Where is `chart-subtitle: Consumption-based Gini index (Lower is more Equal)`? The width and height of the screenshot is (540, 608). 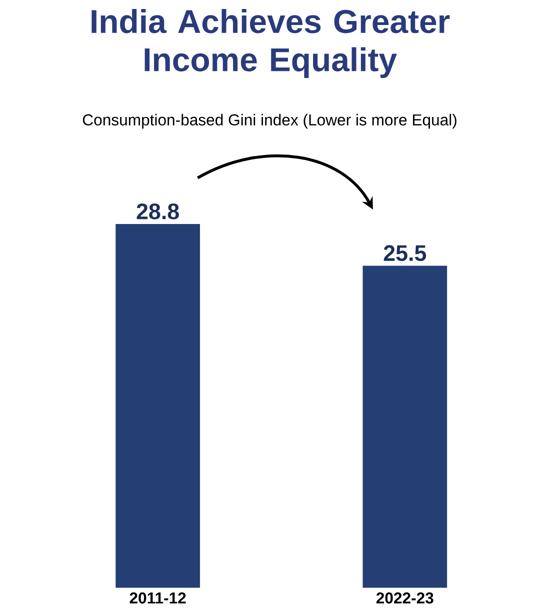
chart-subtitle: Consumption-based Gini index (Lower is more Equal) is located at coordinates (270, 121).